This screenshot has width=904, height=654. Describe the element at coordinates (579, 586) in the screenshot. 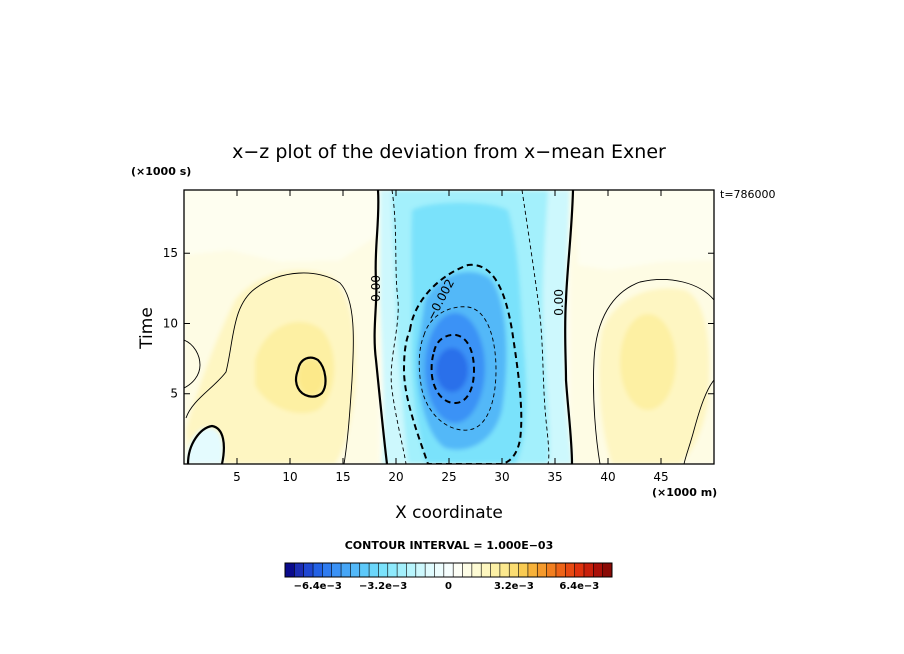

I see `colorbar-tick-label-4: 6.4e−3` at that location.